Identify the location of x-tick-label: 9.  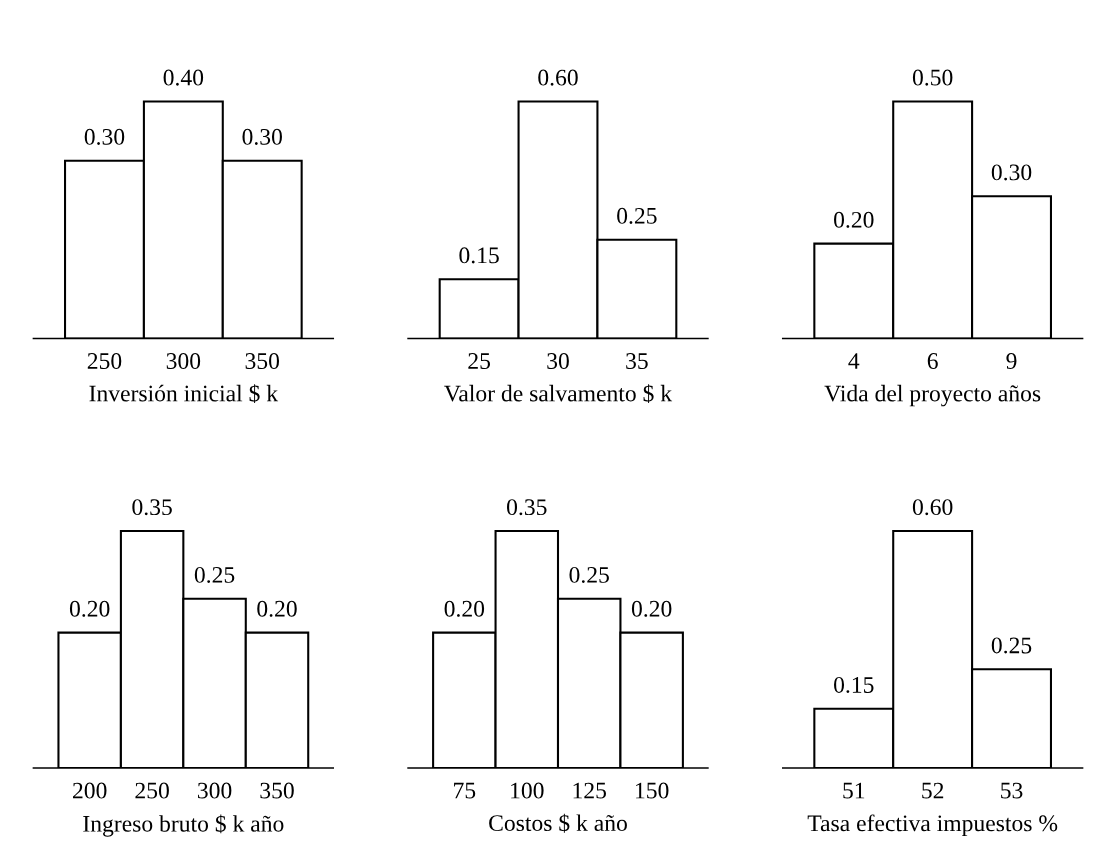
(1011, 361).